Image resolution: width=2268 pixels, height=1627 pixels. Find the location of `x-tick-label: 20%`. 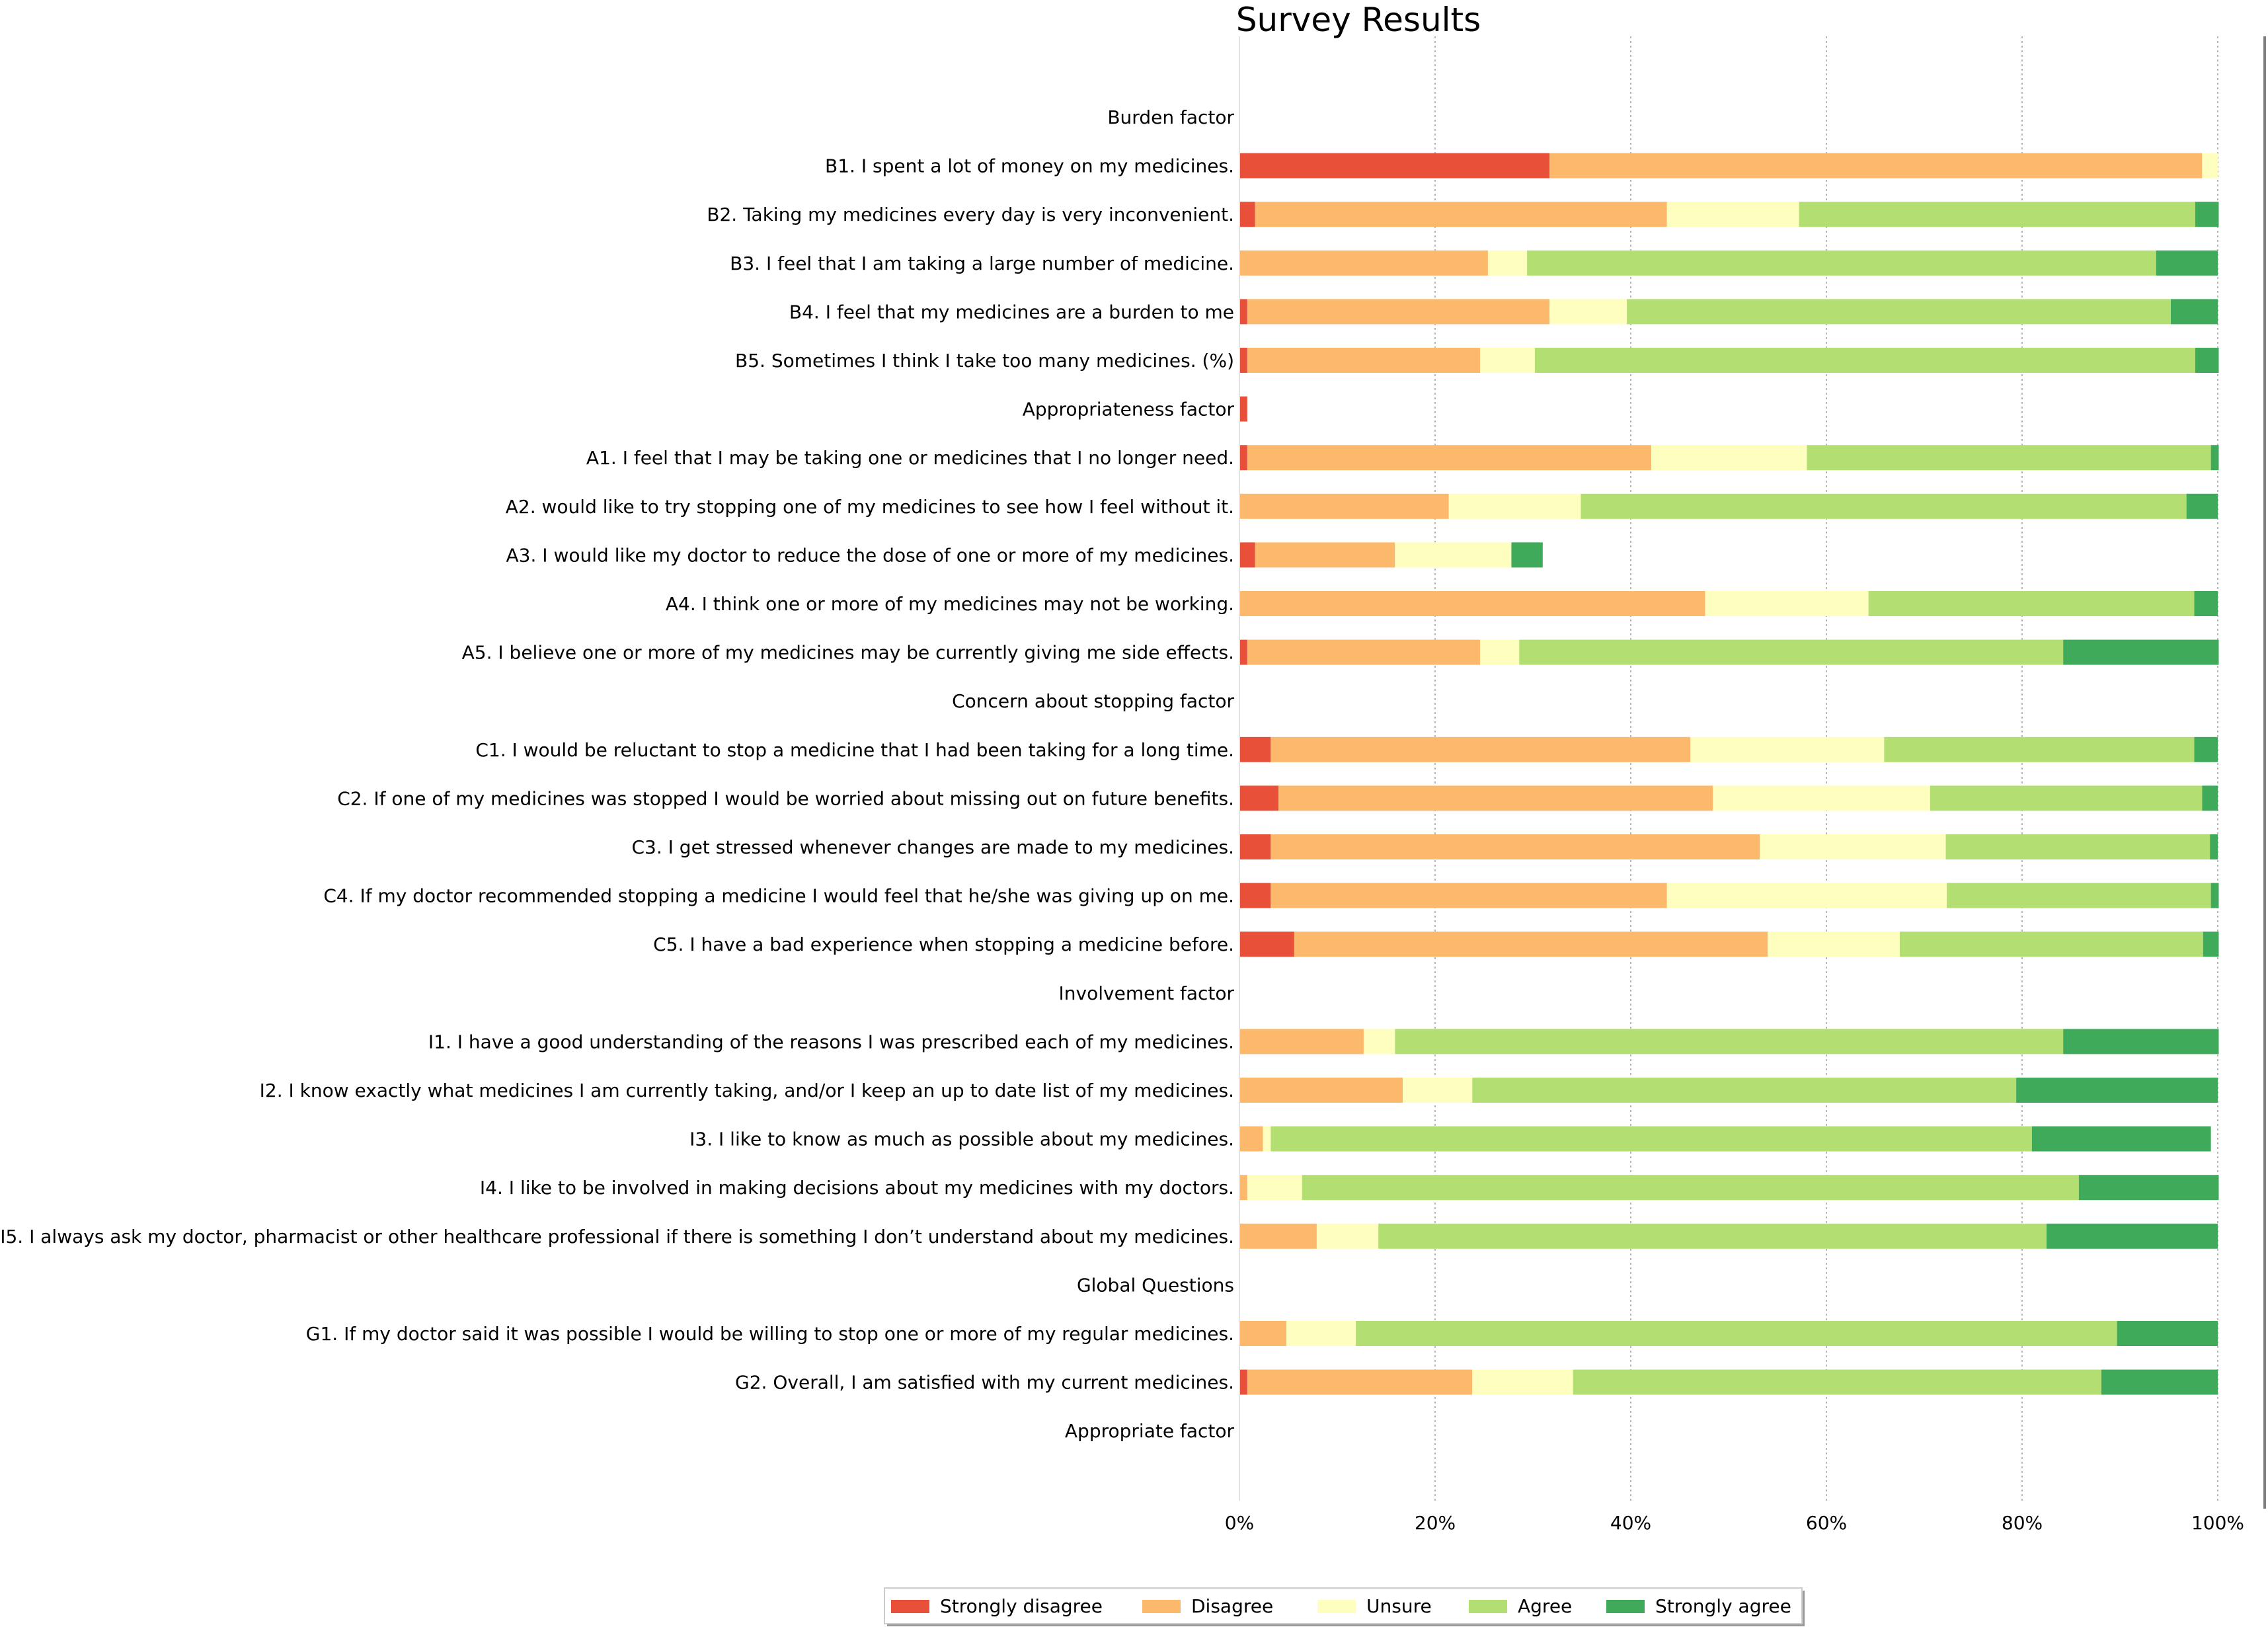

x-tick-label: 20% is located at coordinates (1435, 1523).